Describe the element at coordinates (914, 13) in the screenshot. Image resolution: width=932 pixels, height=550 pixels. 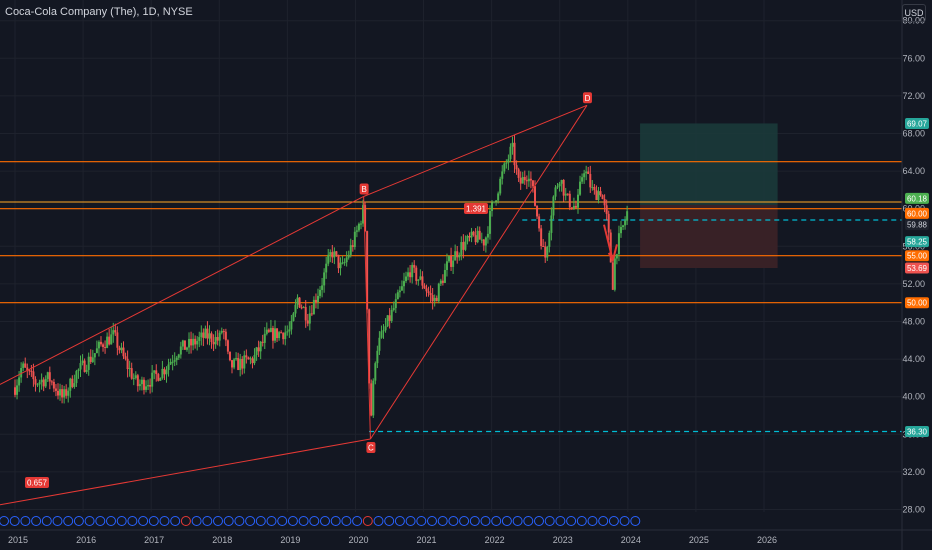
I see `currency-button: USD` at that location.